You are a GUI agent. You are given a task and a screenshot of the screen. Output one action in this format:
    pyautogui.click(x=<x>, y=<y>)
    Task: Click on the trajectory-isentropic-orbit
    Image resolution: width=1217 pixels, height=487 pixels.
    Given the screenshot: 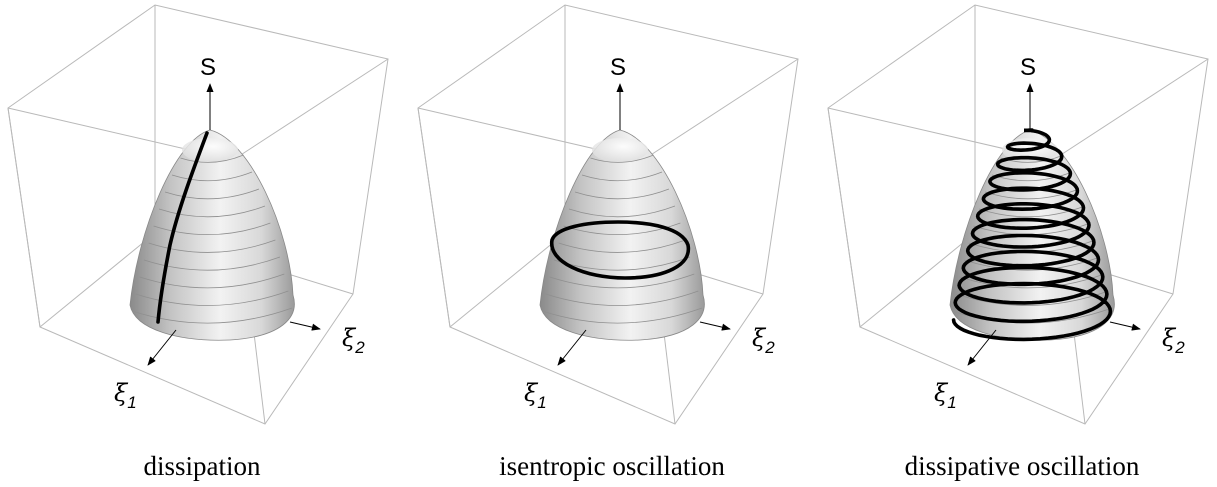 What is the action you would take?
    pyautogui.click(x=620, y=250)
    